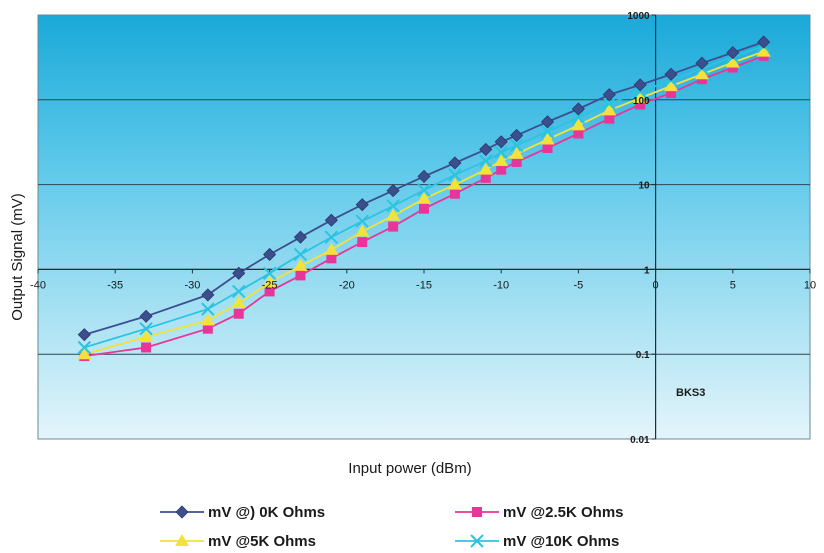 The height and width of the screenshot is (553, 824). Describe the element at coordinates (640, 440) in the screenshot. I see `y-tick-label-5: 0.01` at that location.